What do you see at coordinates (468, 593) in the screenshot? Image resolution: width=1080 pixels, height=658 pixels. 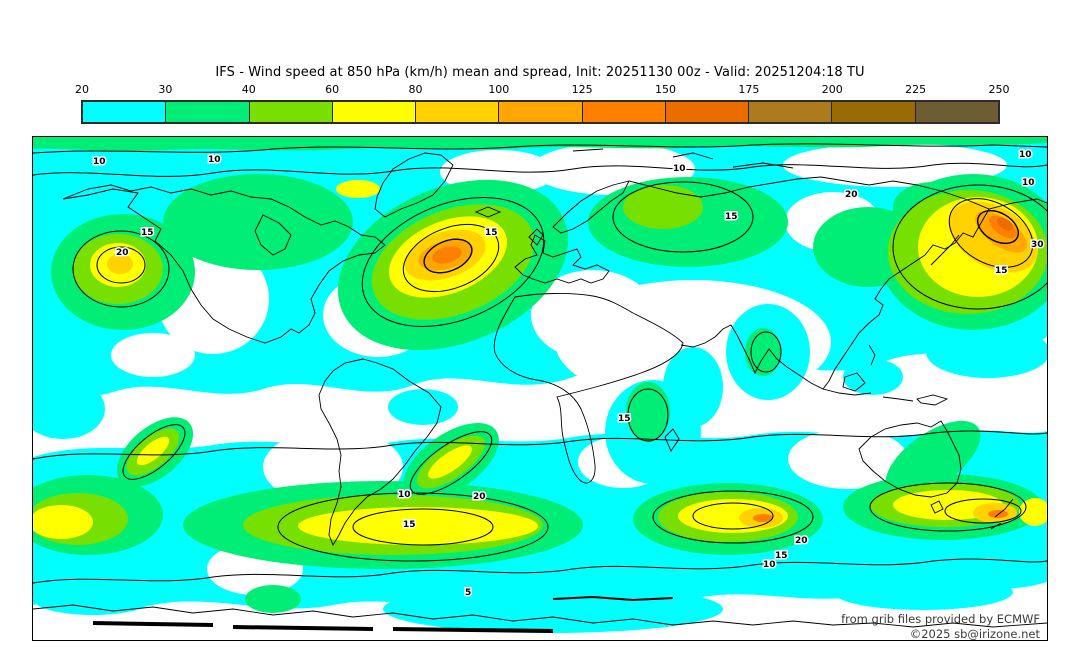 I see `contour-label: 5` at bounding box center [468, 593].